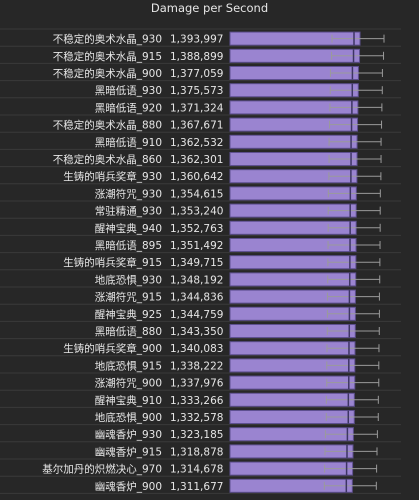 The height and width of the screenshot is (500, 419). Describe the element at coordinates (196, 177) in the screenshot. I see `value-label: 1,360,642` at that location.